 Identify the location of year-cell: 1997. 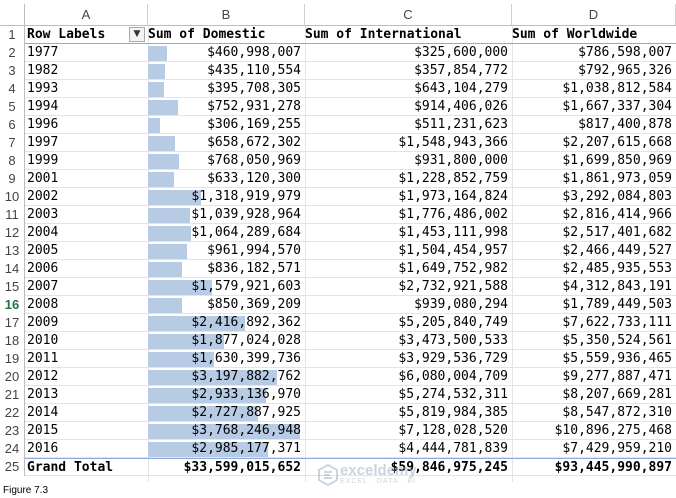
(43, 142).